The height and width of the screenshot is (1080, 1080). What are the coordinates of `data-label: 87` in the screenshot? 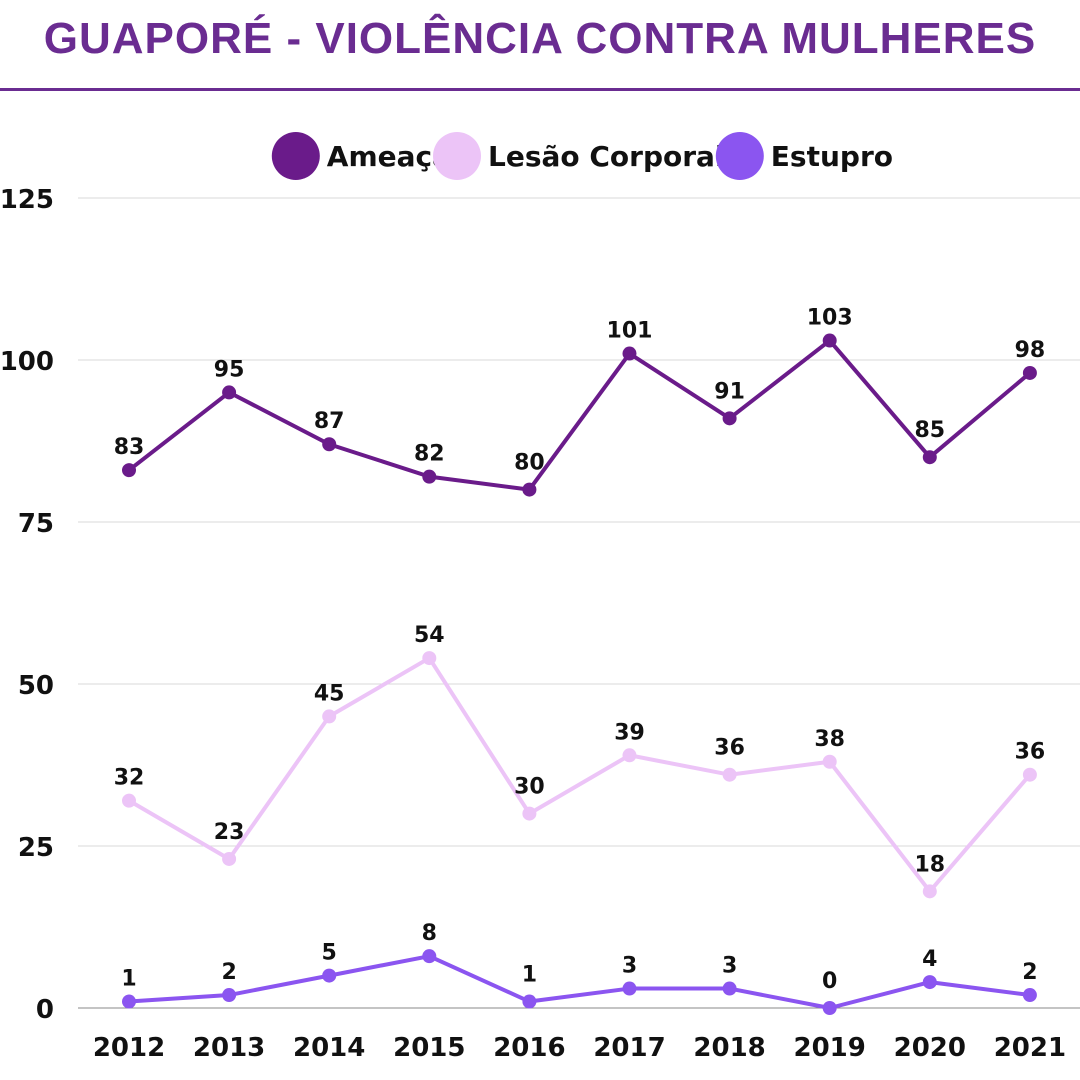 It's located at (329, 421).